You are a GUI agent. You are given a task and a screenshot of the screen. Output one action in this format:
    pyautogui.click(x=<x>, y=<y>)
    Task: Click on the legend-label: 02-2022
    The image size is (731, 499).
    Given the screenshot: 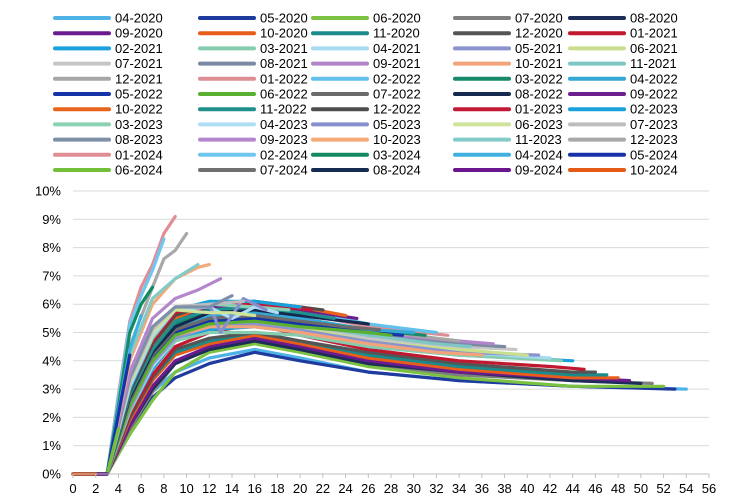 What is the action you would take?
    pyautogui.click(x=397, y=78)
    